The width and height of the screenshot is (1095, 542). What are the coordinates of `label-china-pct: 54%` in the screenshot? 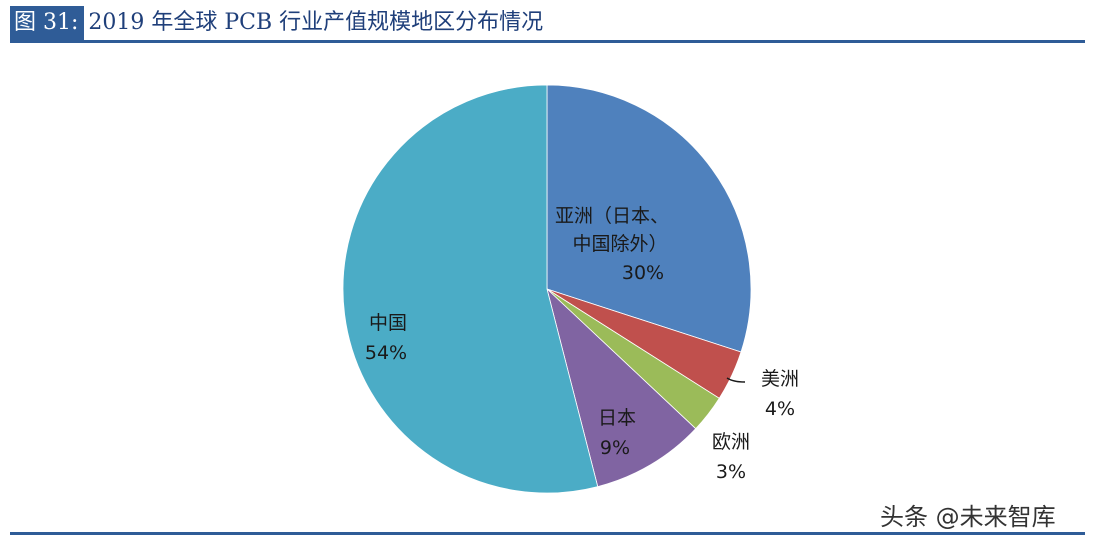 It's located at (386, 353).